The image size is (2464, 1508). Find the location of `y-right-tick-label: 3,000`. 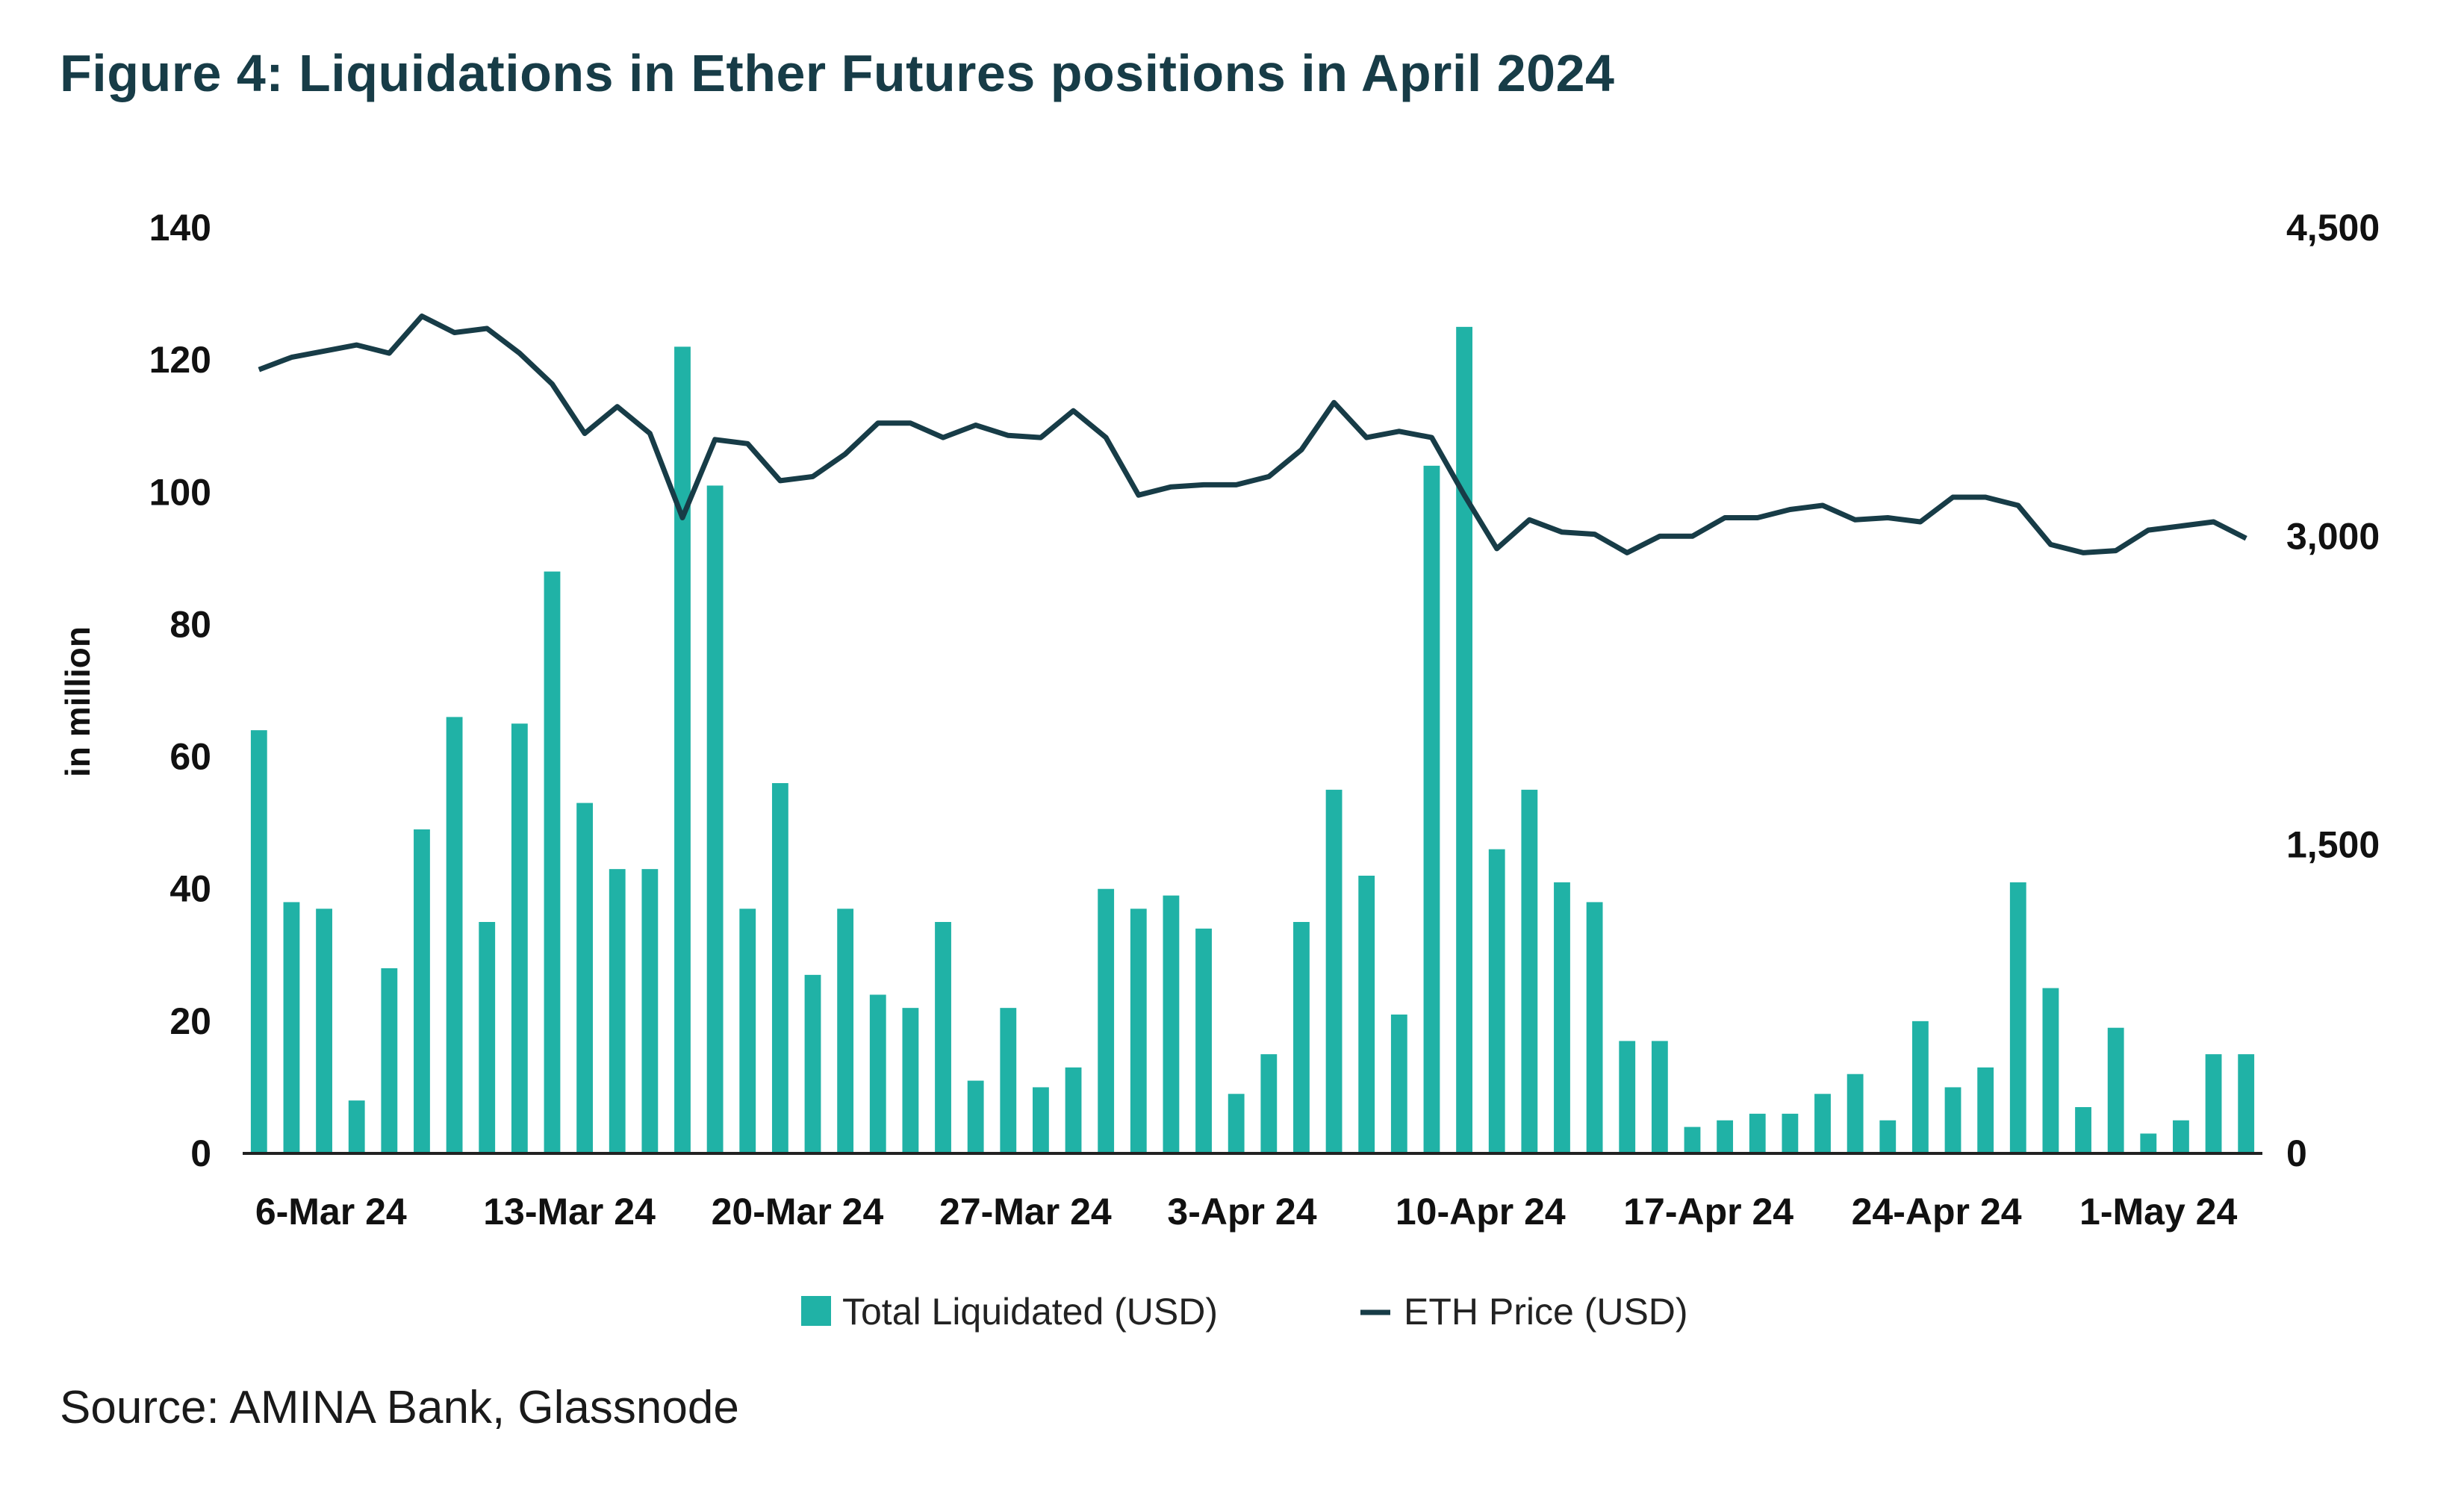

y-right-tick-label: 3,000 is located at coordinates (2333, 536).